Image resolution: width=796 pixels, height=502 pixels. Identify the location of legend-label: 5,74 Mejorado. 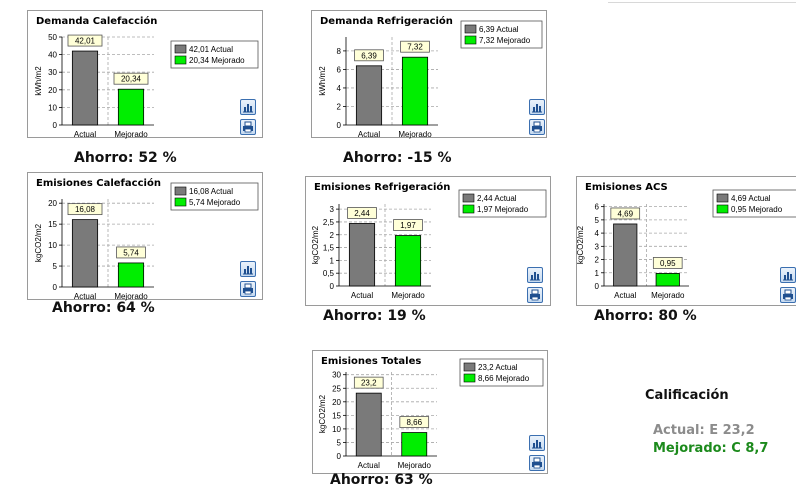
(215, 202).